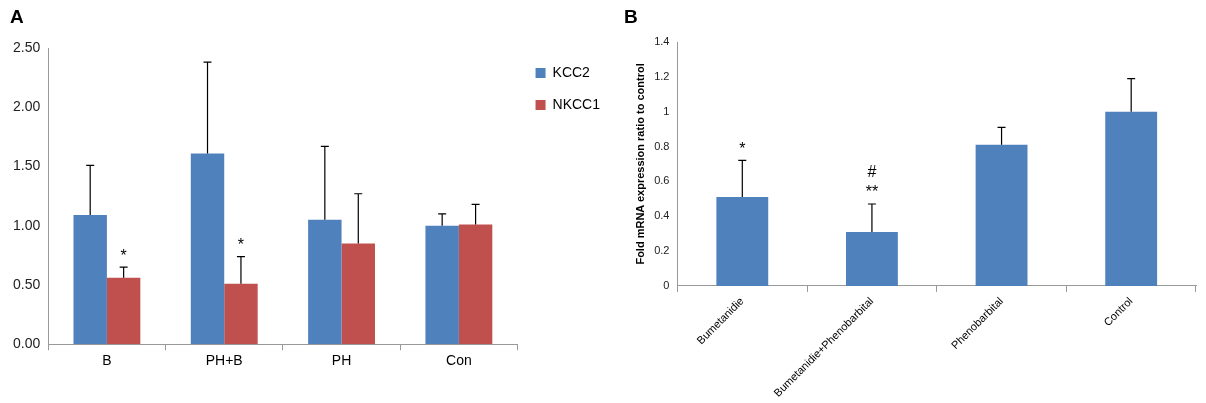 This screenshot has width=1206, height=403. I want to click on y-tick-label: 0.50, so click(27, 283).